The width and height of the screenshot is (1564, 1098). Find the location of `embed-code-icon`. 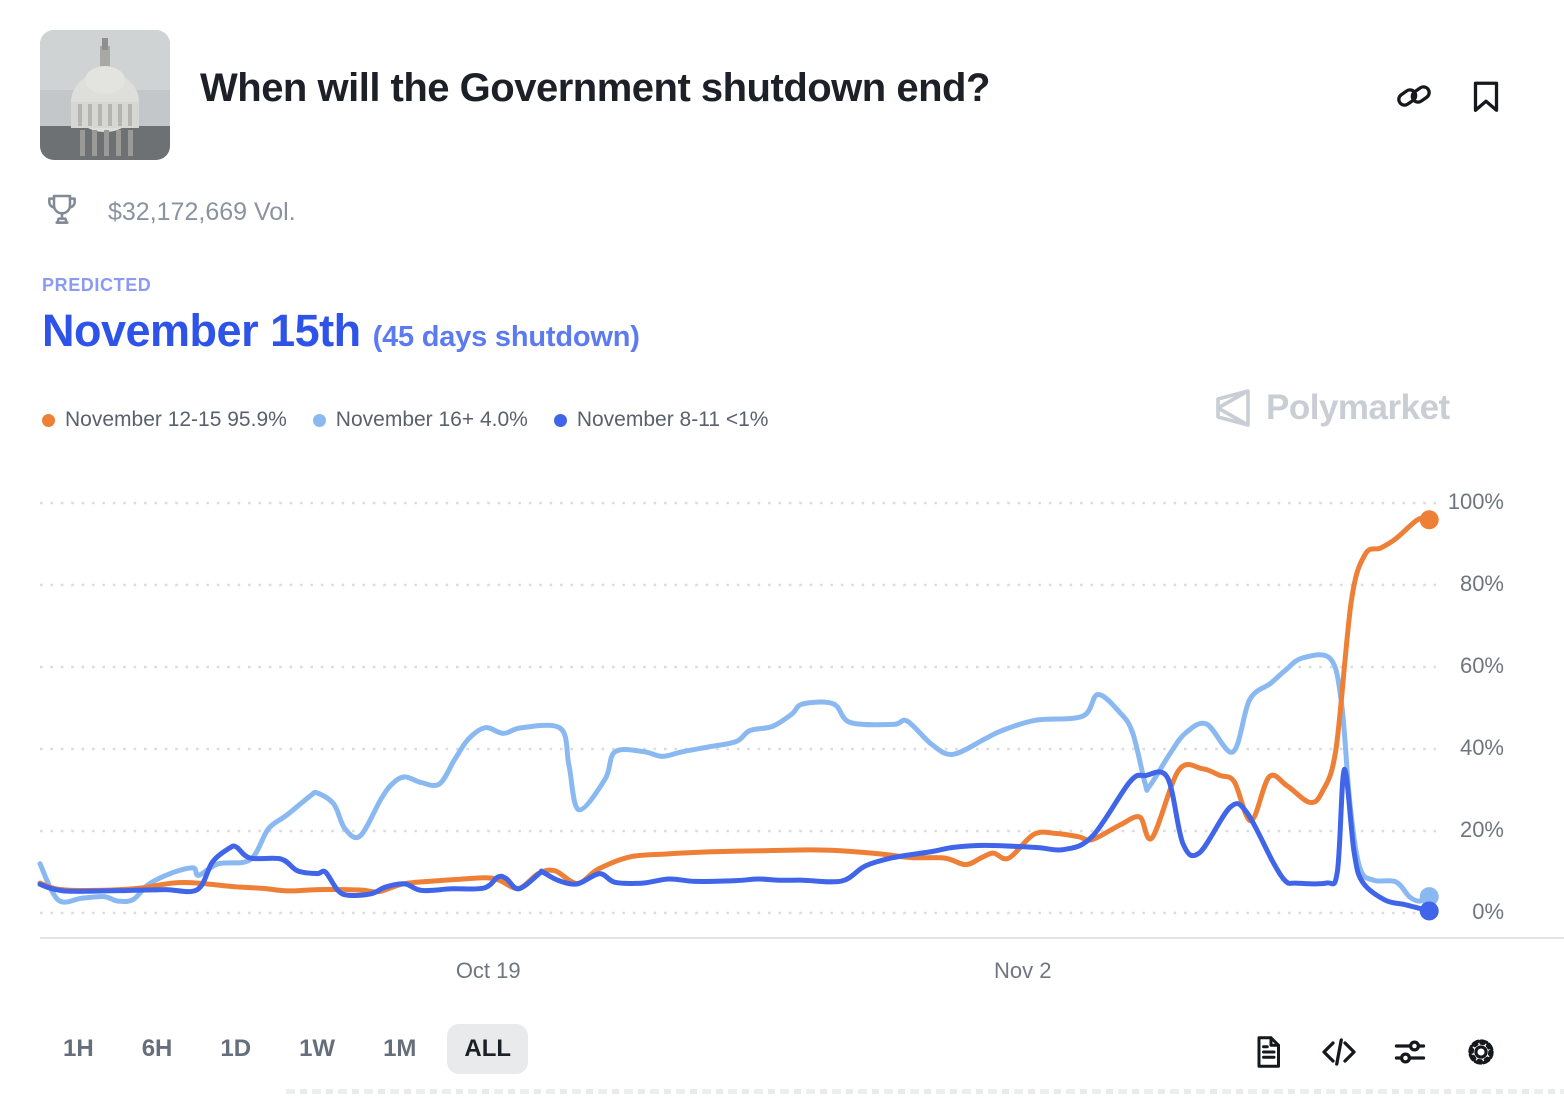

embed-code-icon is located at coordinates (1339, 1052).